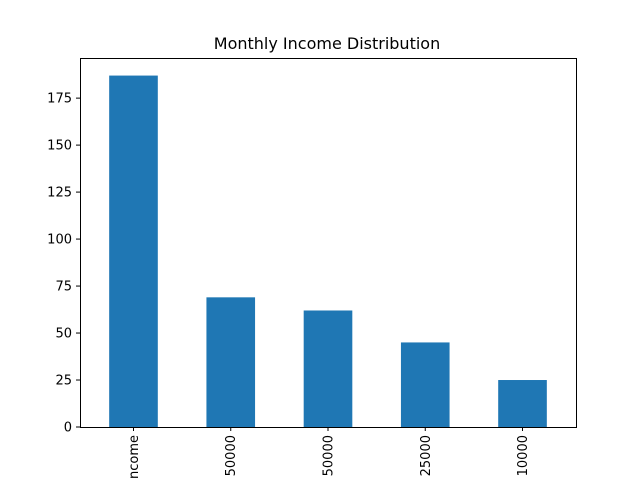 The width and height of the screenshot is (640, 484). I want to click on y-tick-label-3: 75, so click(63, 287).